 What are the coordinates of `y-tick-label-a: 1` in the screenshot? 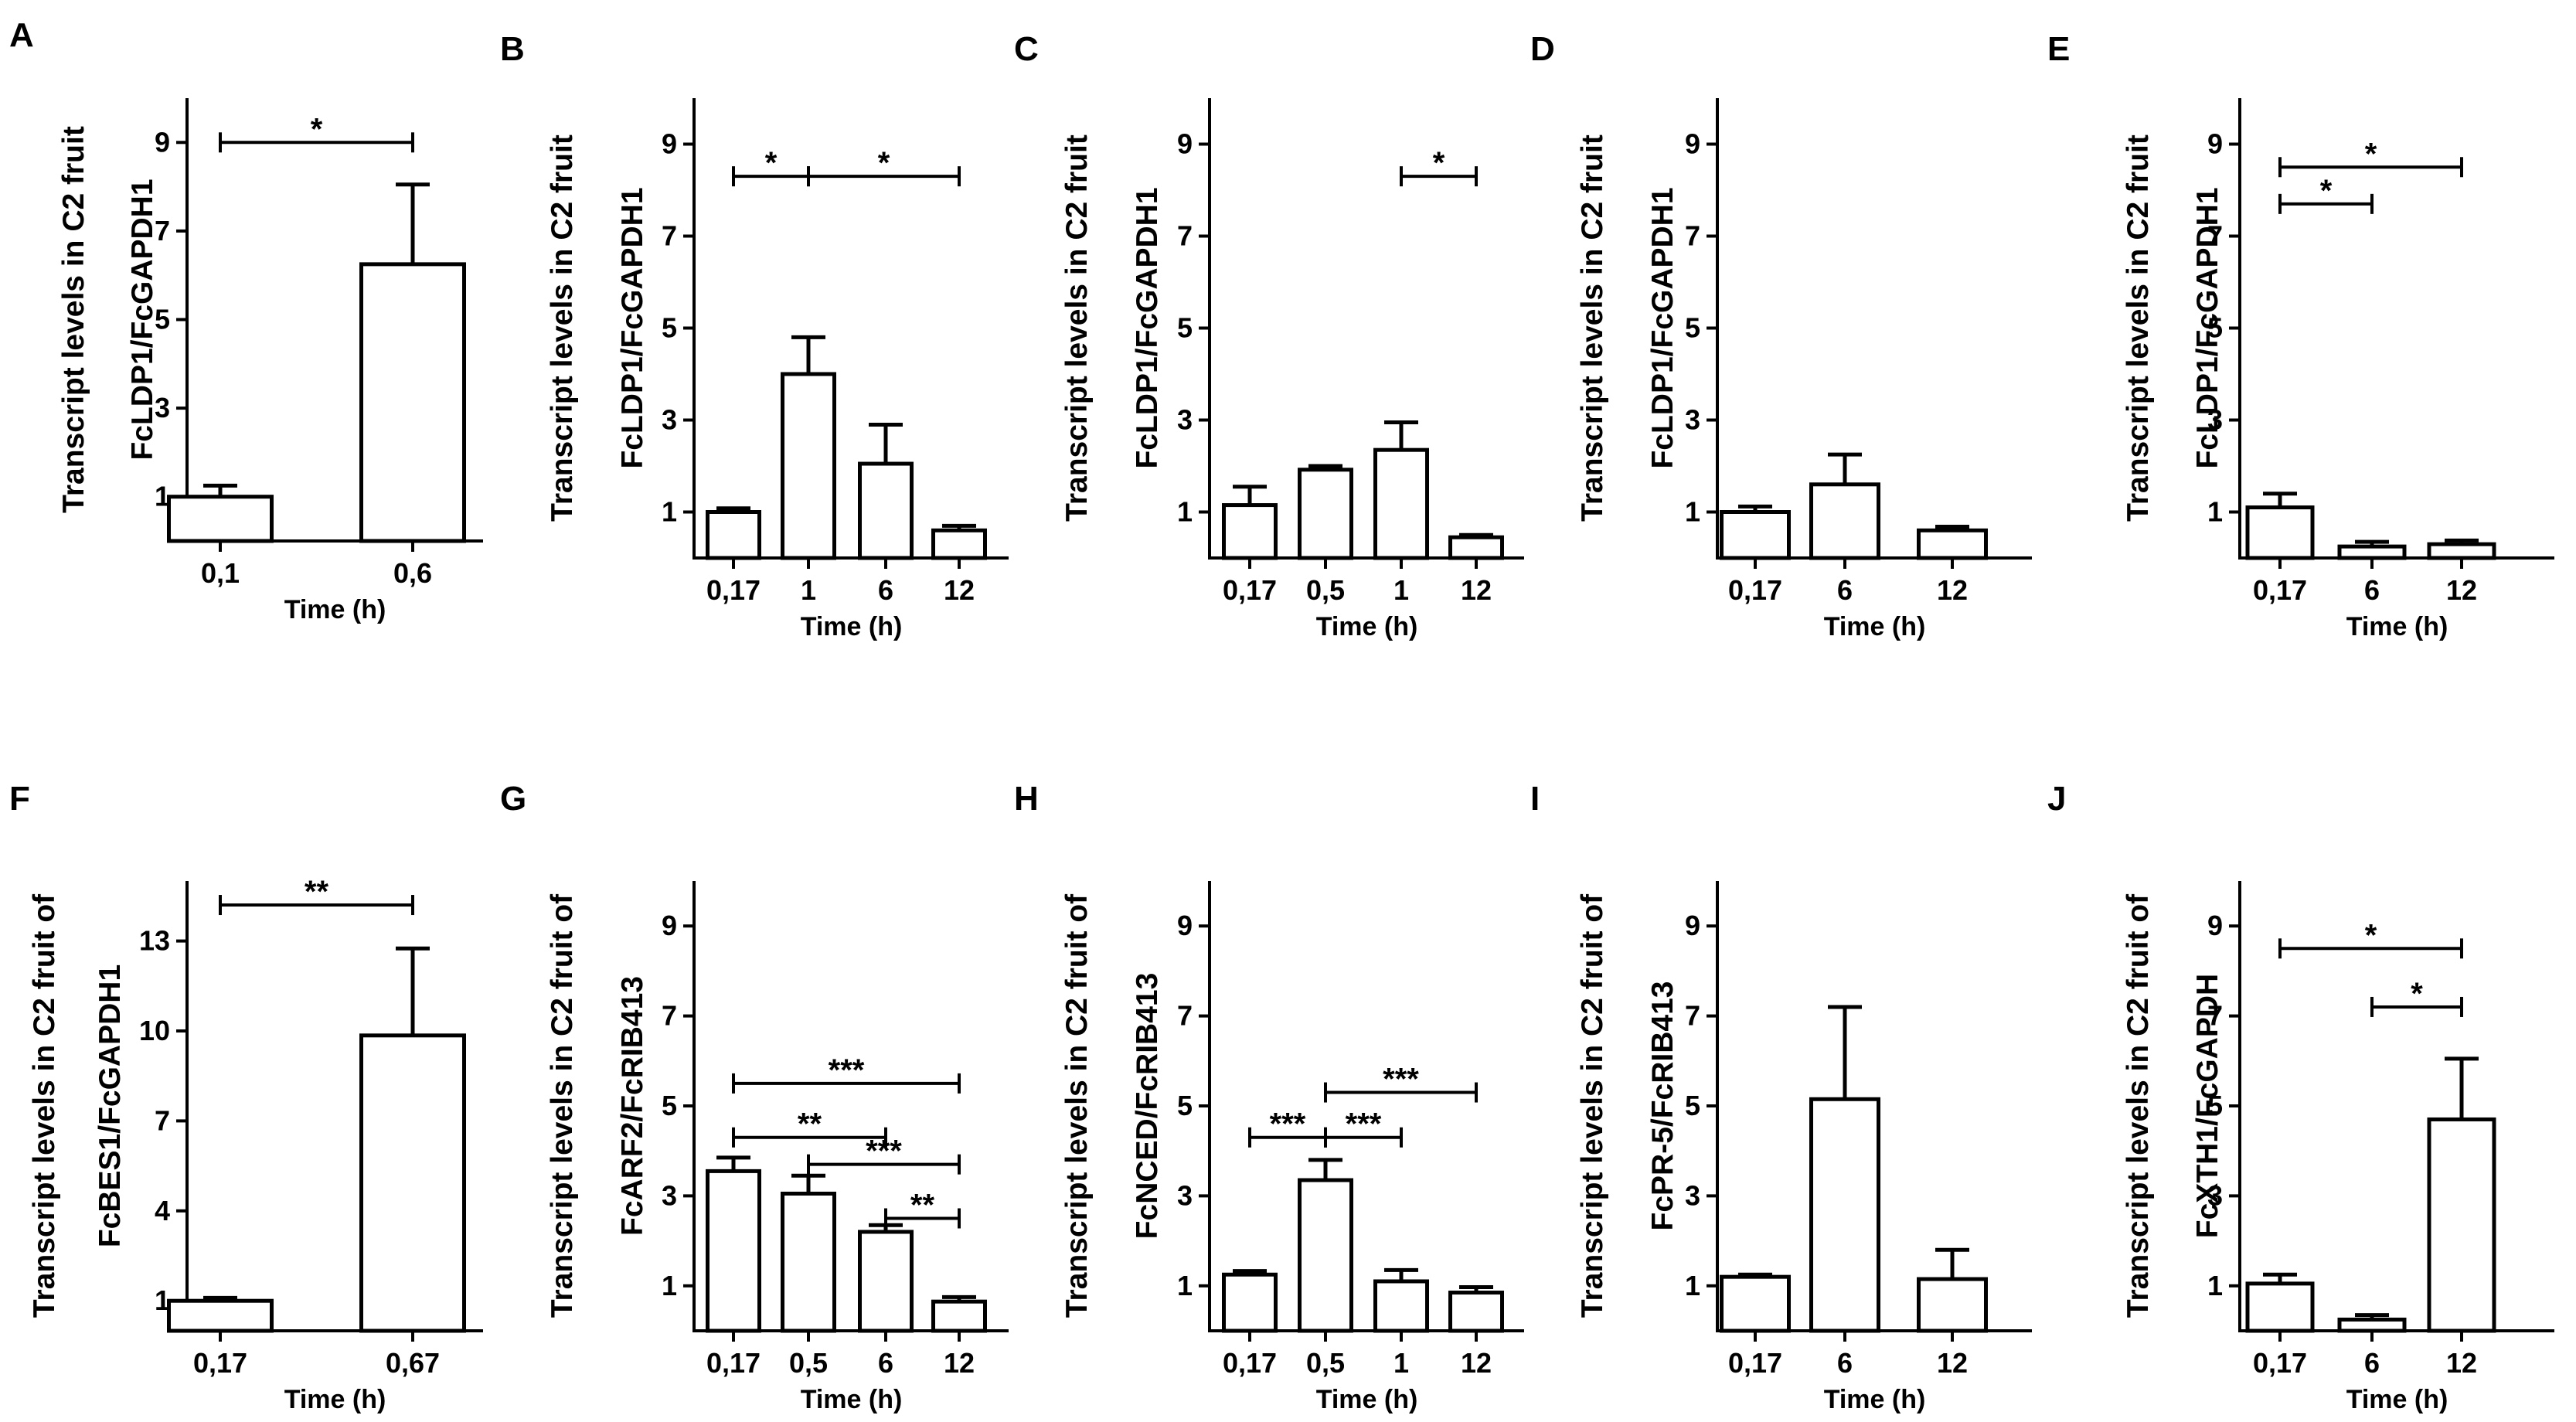 It's located at (162, 497).